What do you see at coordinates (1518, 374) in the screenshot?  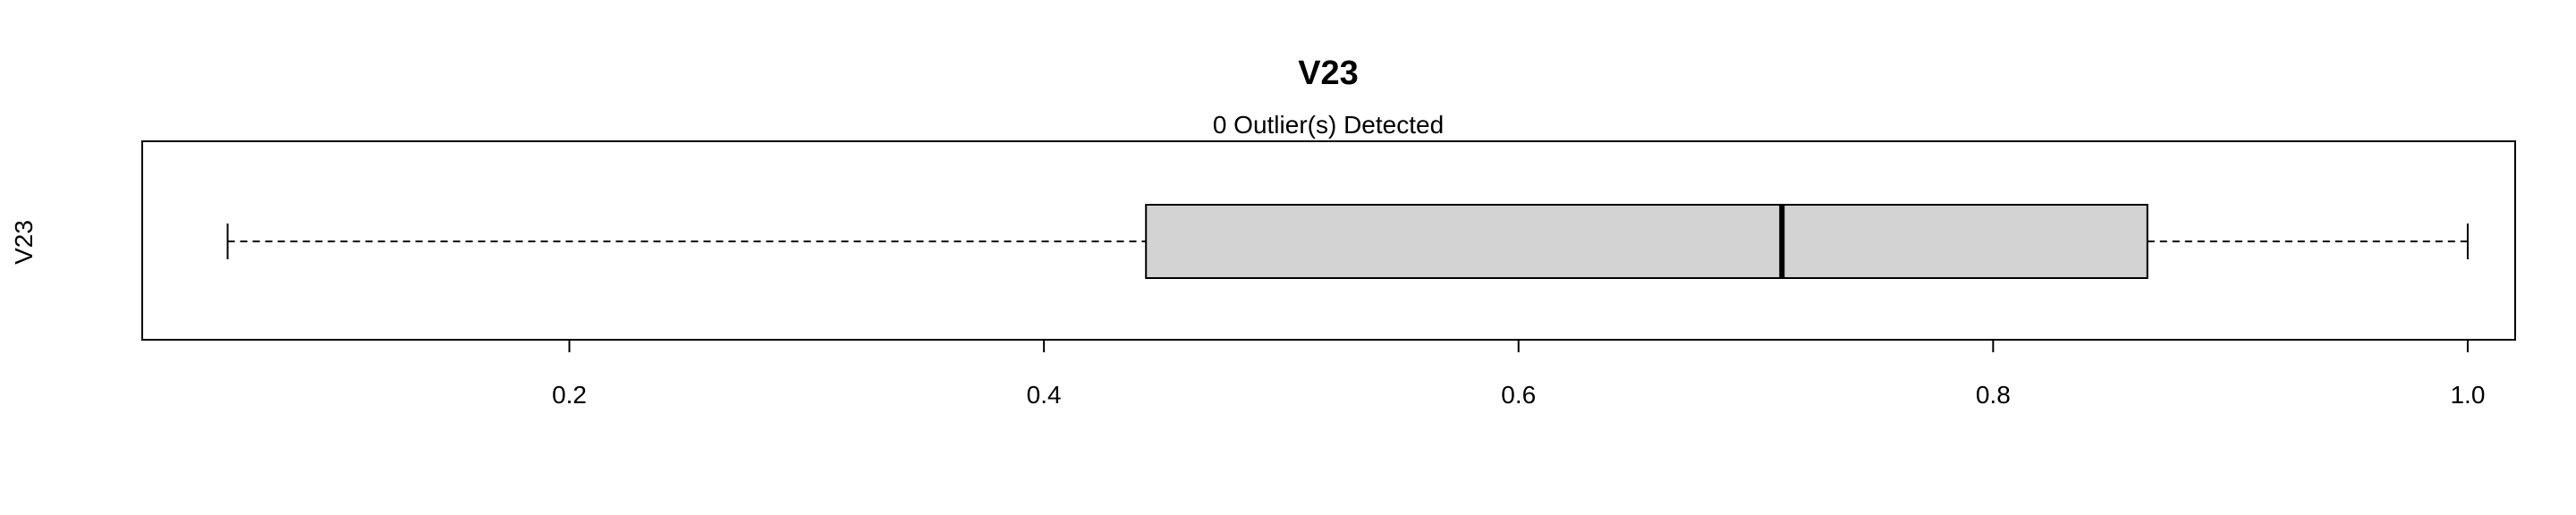 I see `x-axis: 0.2 0.4 0.6 0.8 1.0` at bounding box center [1518, 374].